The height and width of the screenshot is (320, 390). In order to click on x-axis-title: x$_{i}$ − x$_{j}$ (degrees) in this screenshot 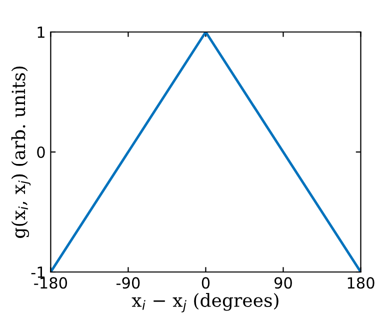, I will do `click(205, 302)`.